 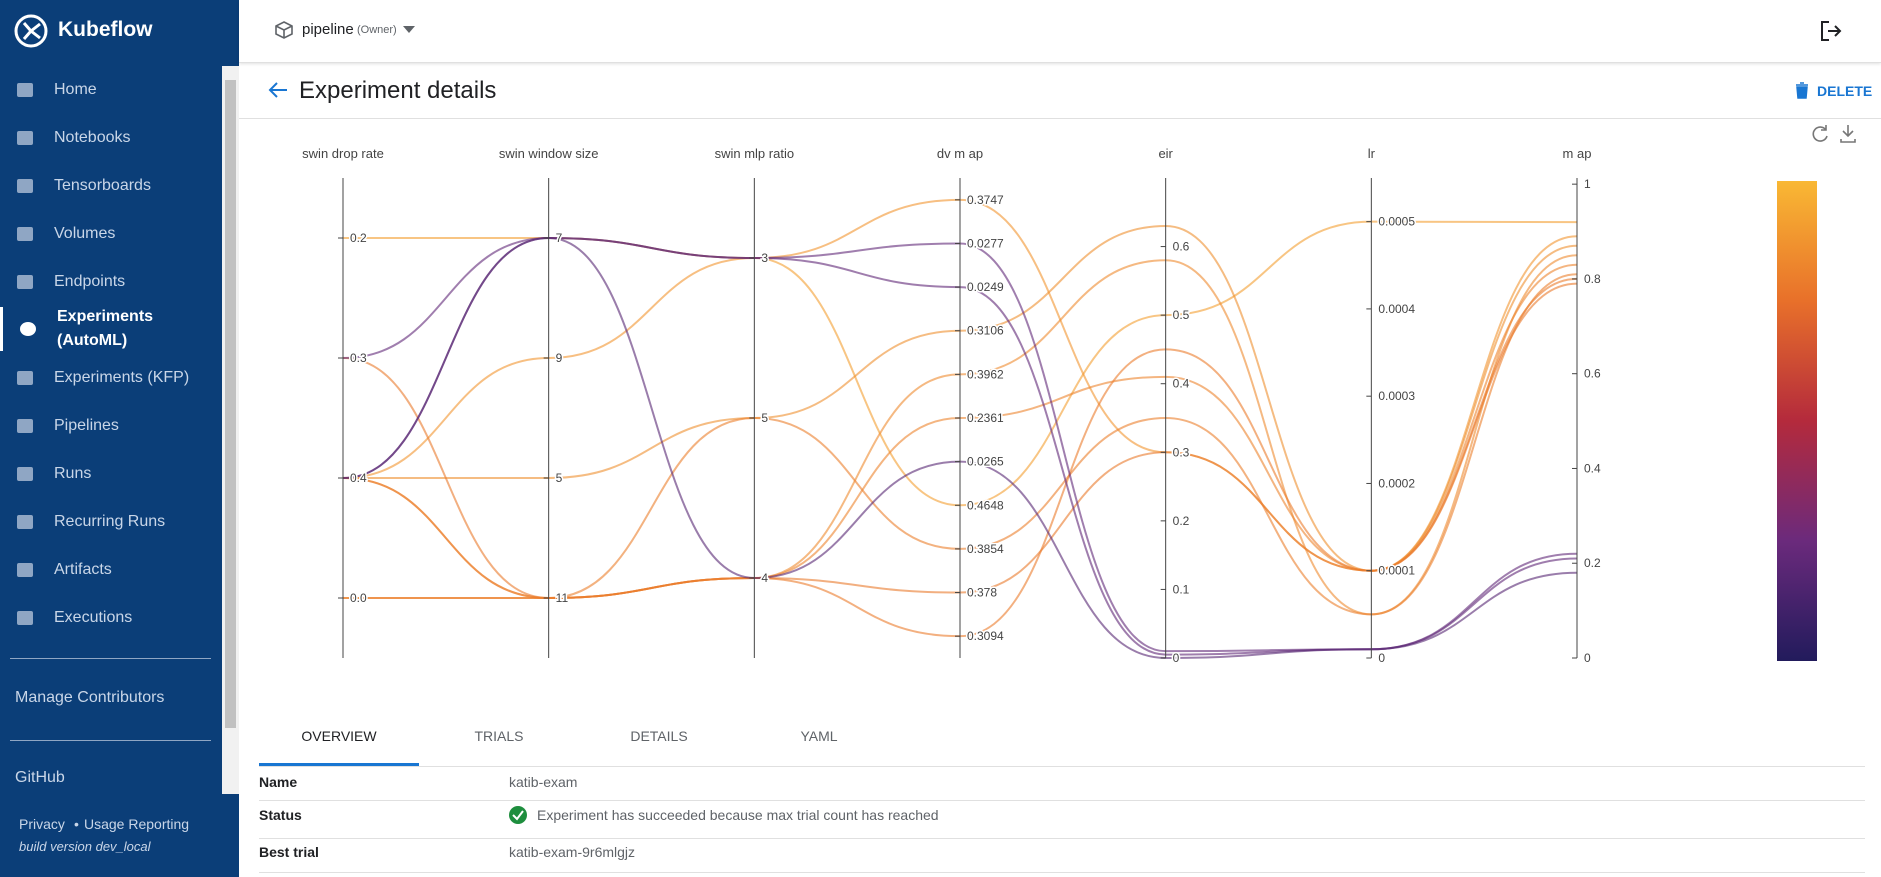 What do you see at coordinates (1583, 406) in the screenshot?
I see `axis: m ap 0 0.2 0.4 0.6 0.8 1` at bounding box center [1583, 406].